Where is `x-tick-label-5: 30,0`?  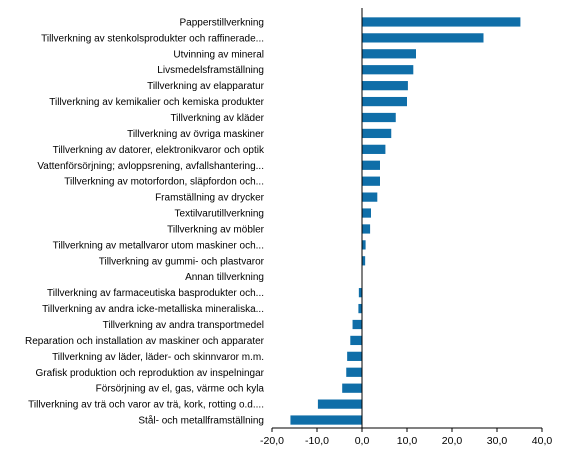
x-tick-label-5: 30,0 is located at coordinates (497, 441).